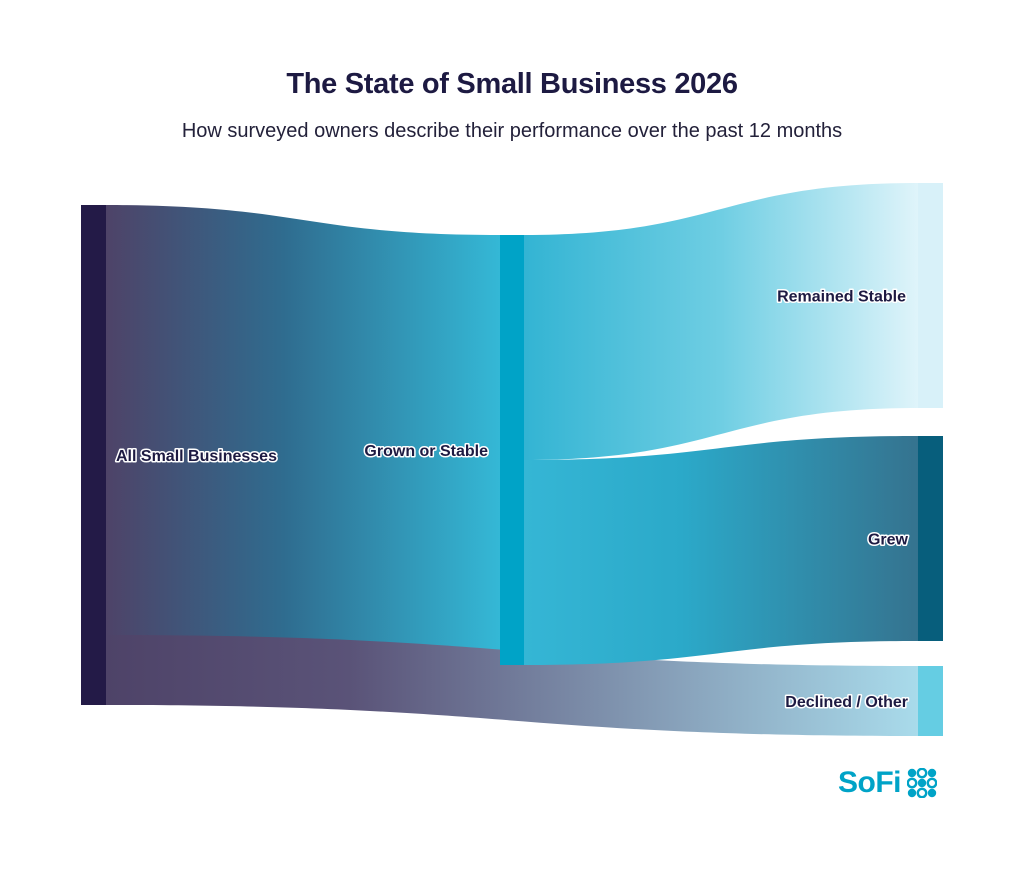 Image resolution: width=1024 pixels, height=877 pixels. Describe the element at coordinates (930, 701) in the screenshot. I see `node-declined` at that location.